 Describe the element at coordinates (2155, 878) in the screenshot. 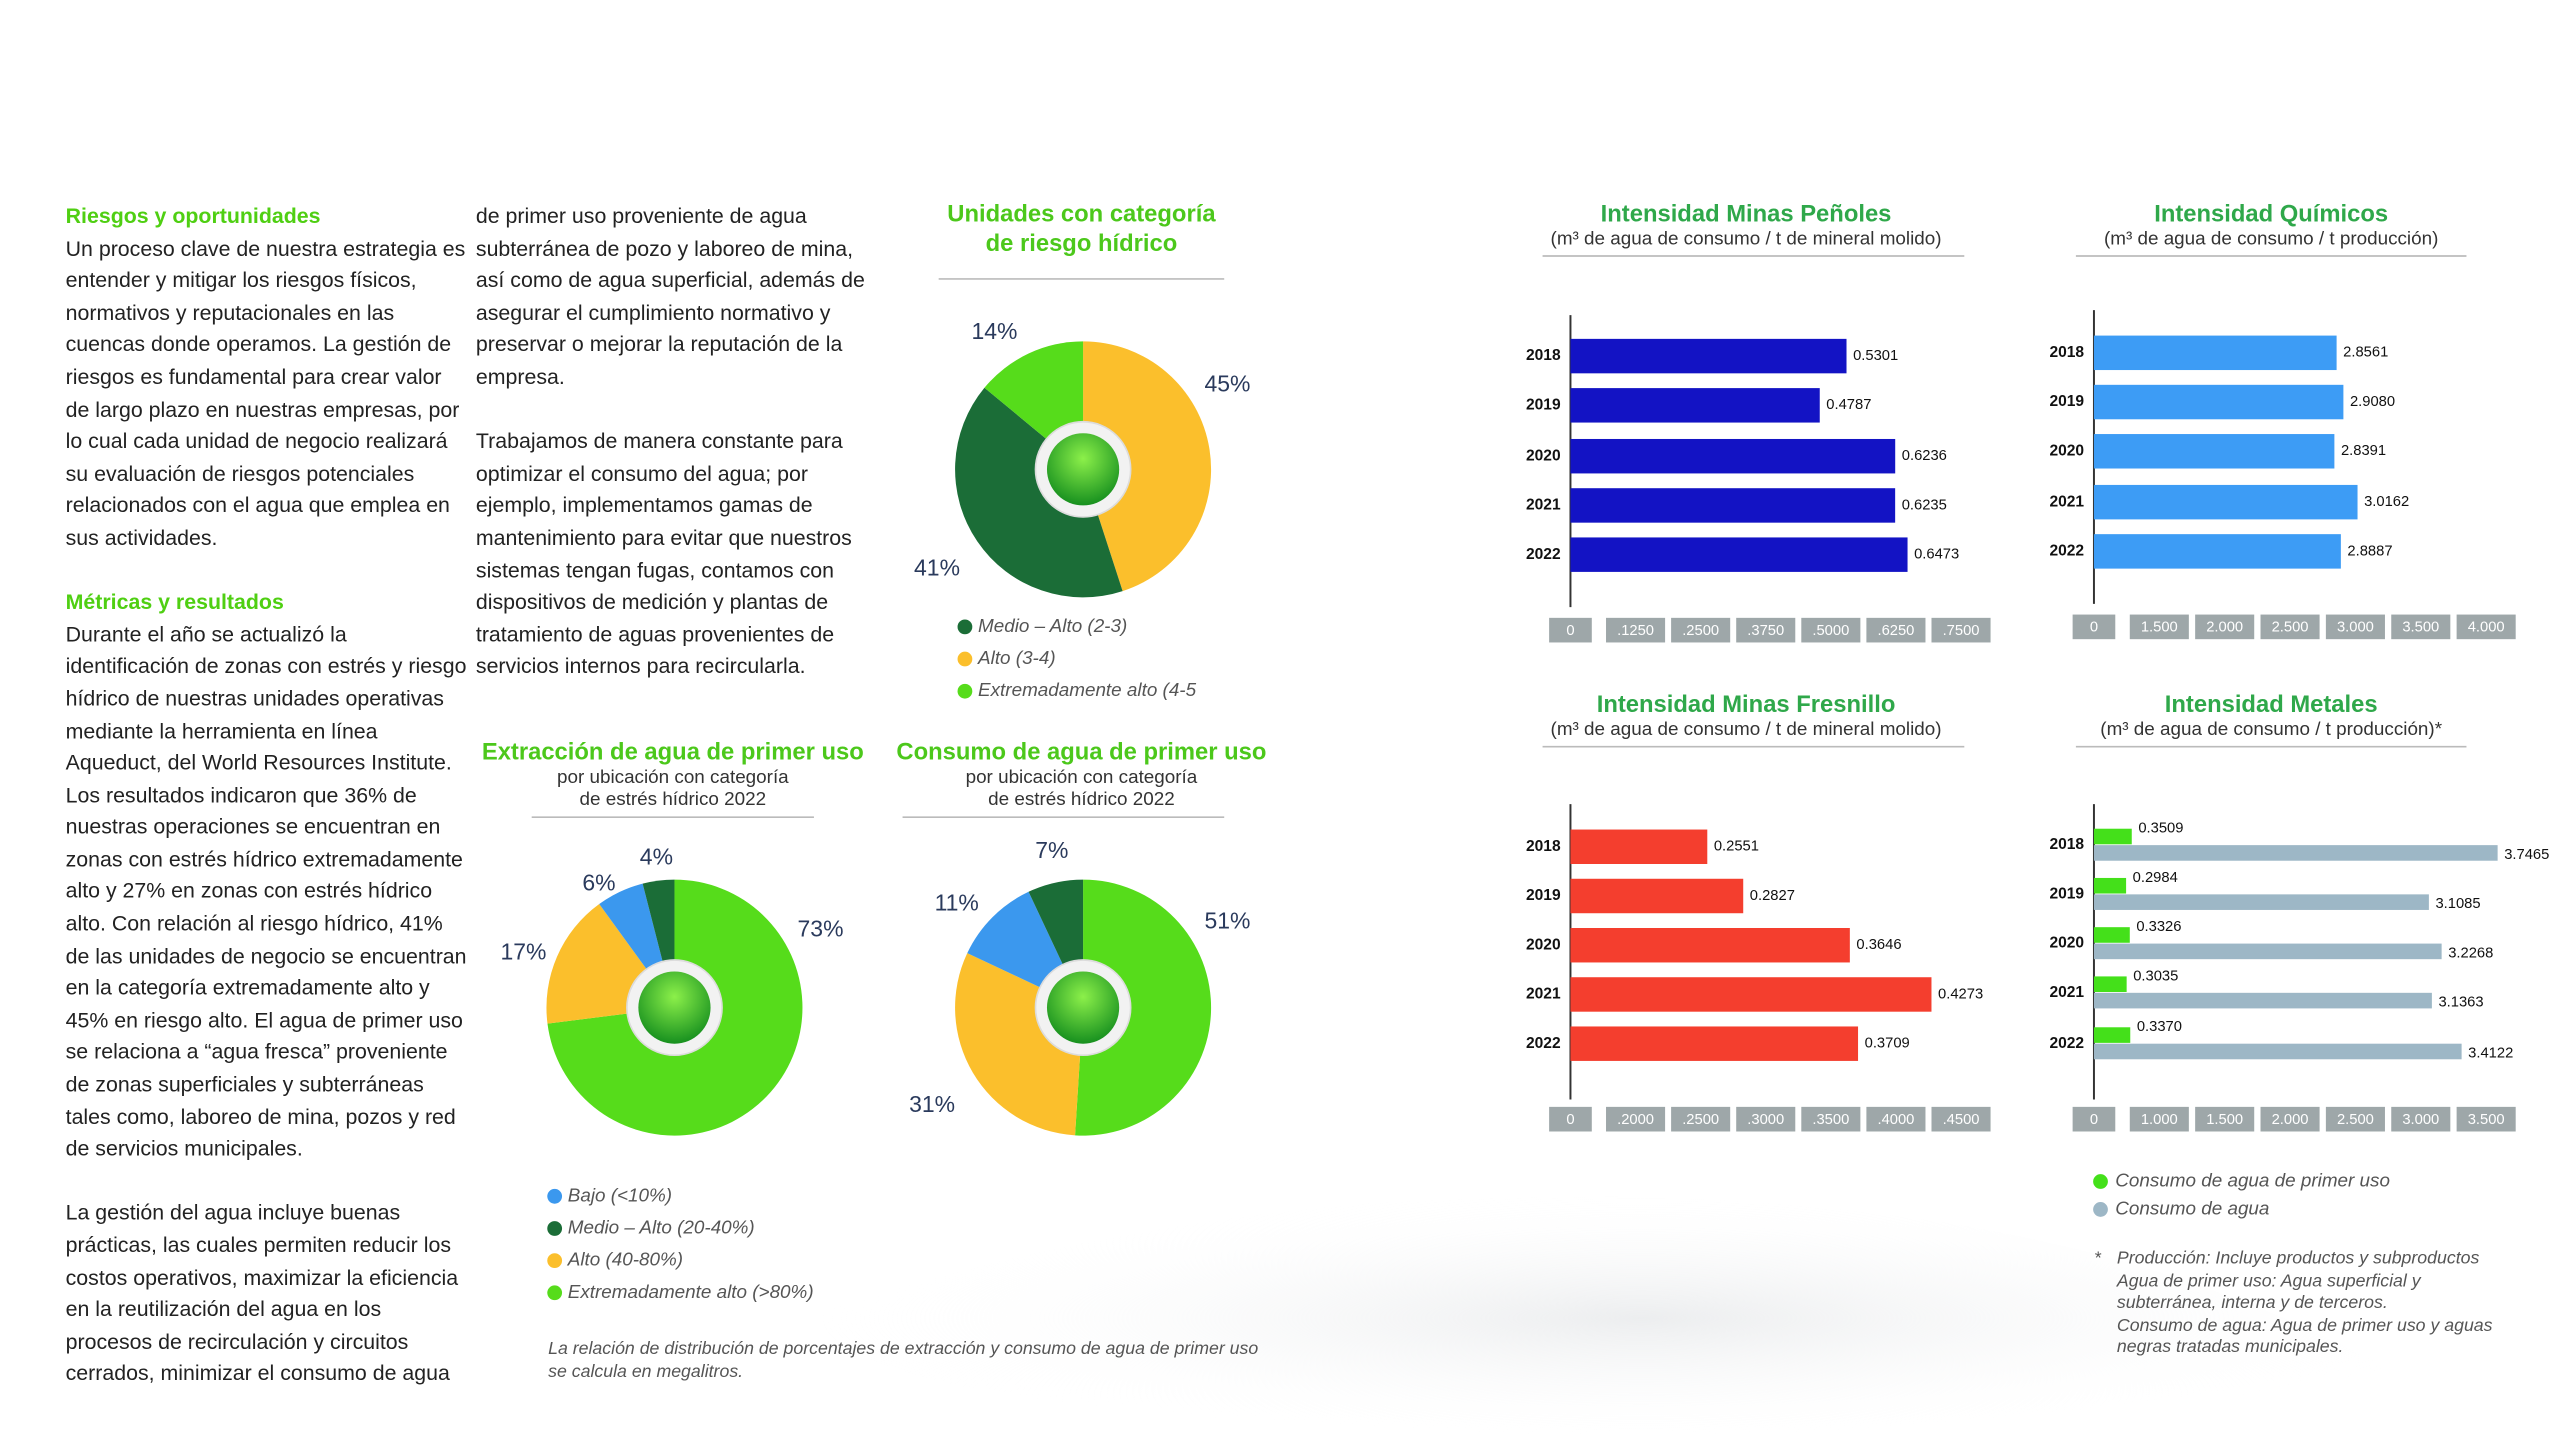

I see `data-label: 0.2984` at that location.